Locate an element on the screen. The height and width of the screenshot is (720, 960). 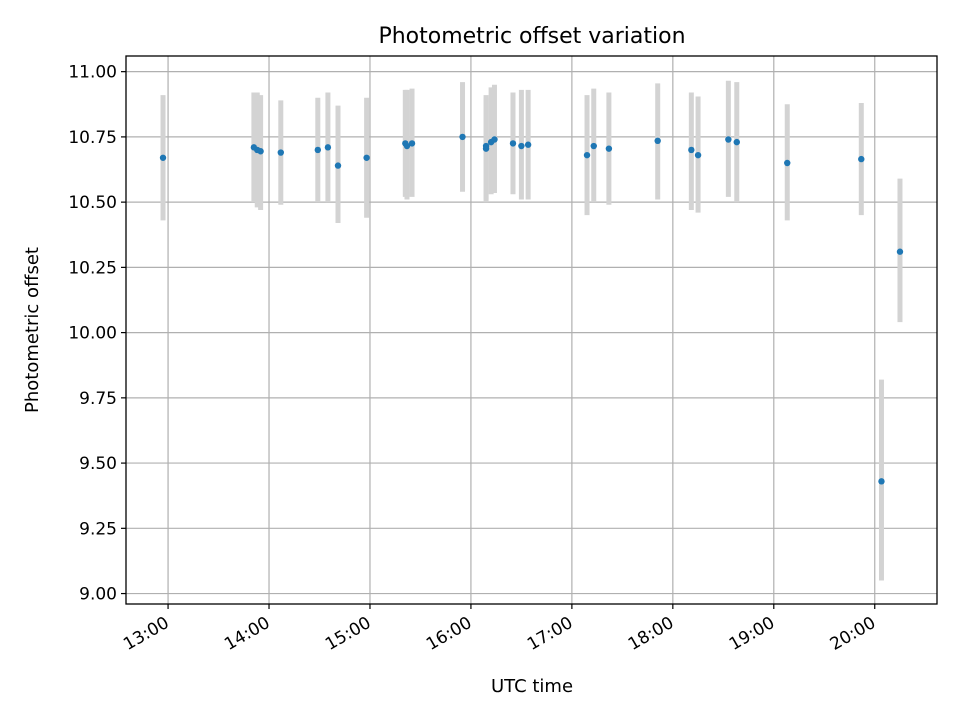
chart-title: Photometric offset variation is located at coordinates (531, 36).